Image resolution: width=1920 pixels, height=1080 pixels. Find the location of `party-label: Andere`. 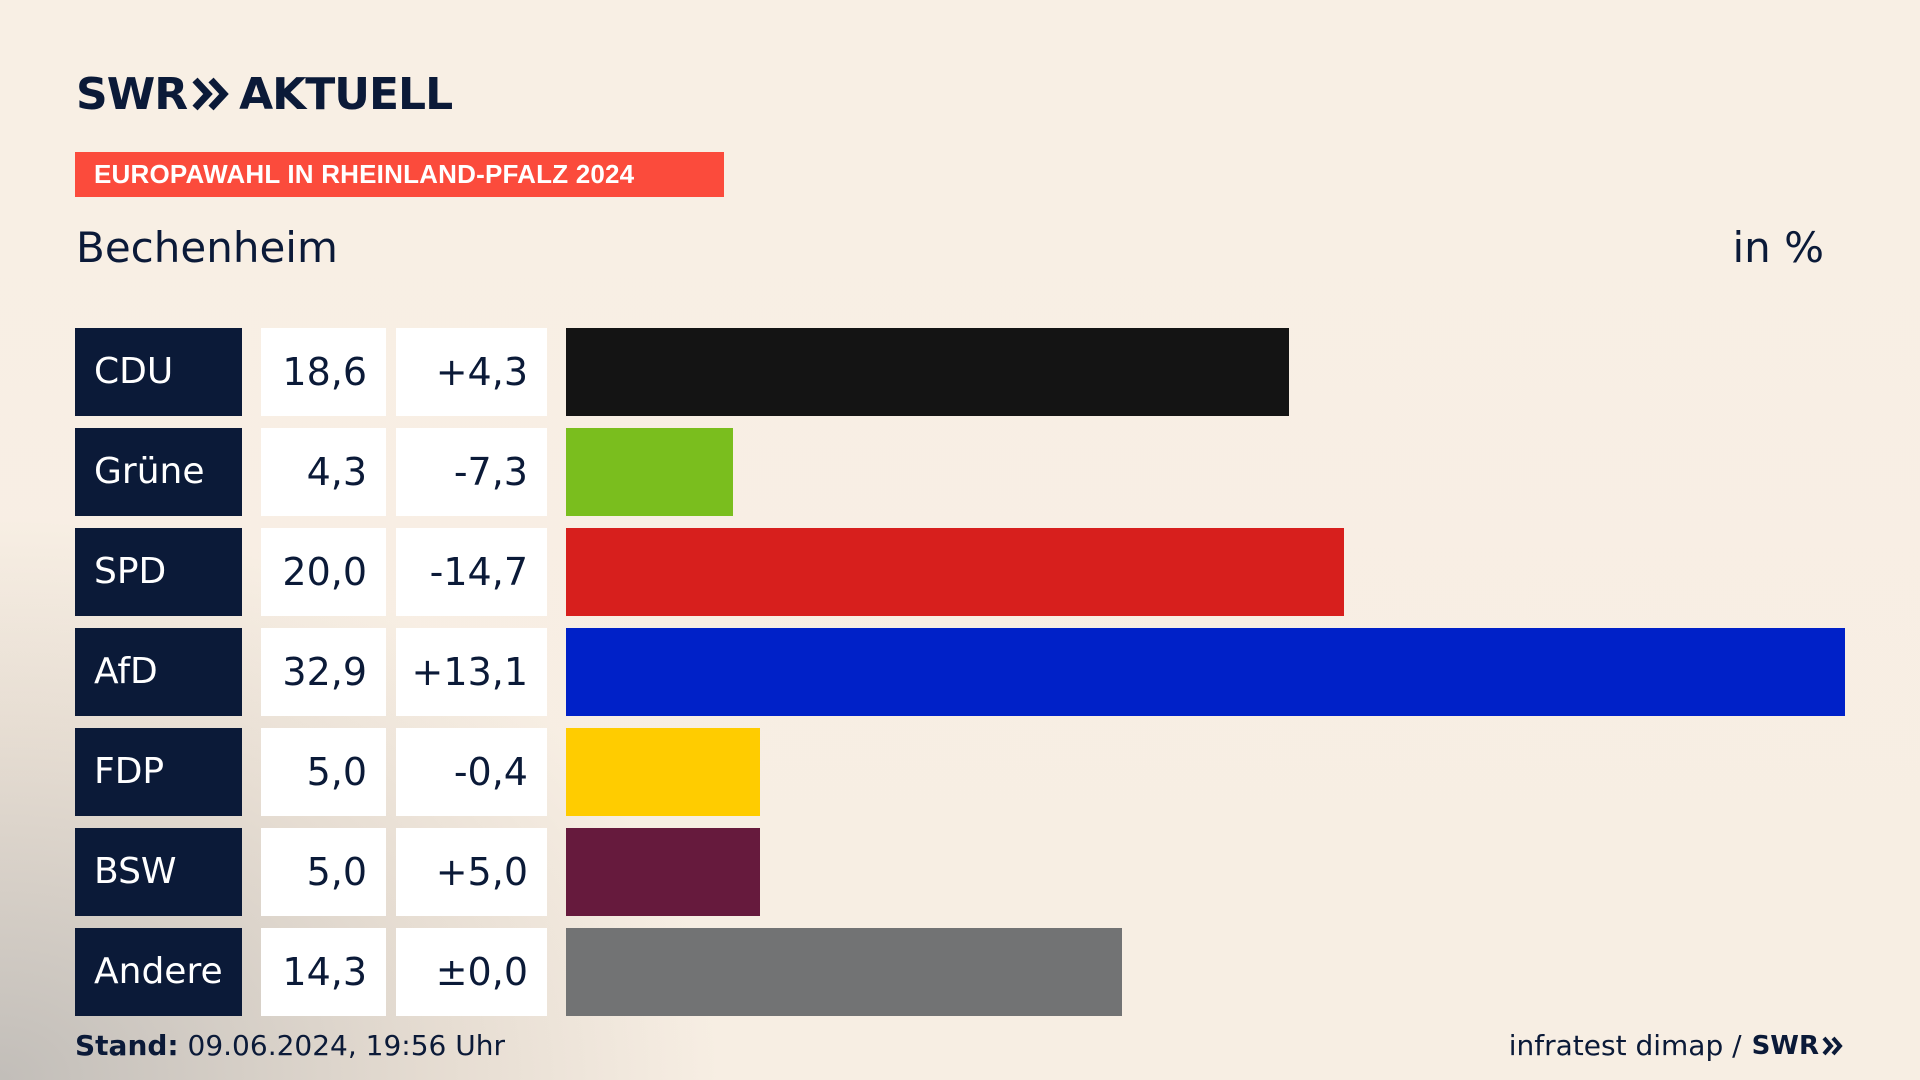

party-label: Andere is located at coordinates (158, 972).